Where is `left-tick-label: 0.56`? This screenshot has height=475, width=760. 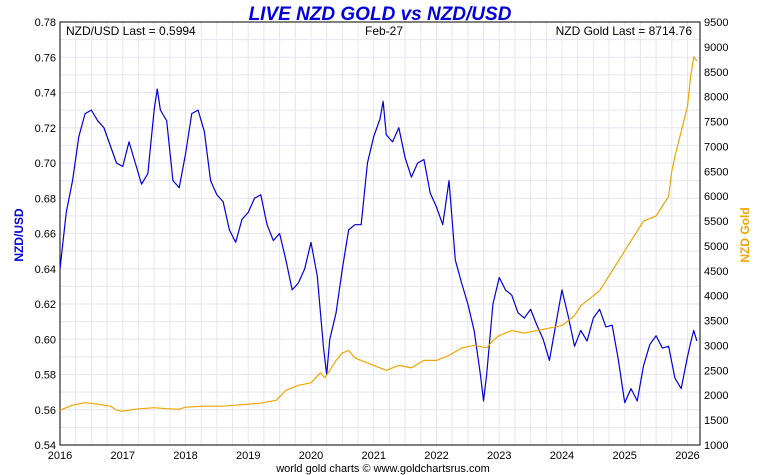
left-tick-label: 0.56 is located at coordinates (45, 411).